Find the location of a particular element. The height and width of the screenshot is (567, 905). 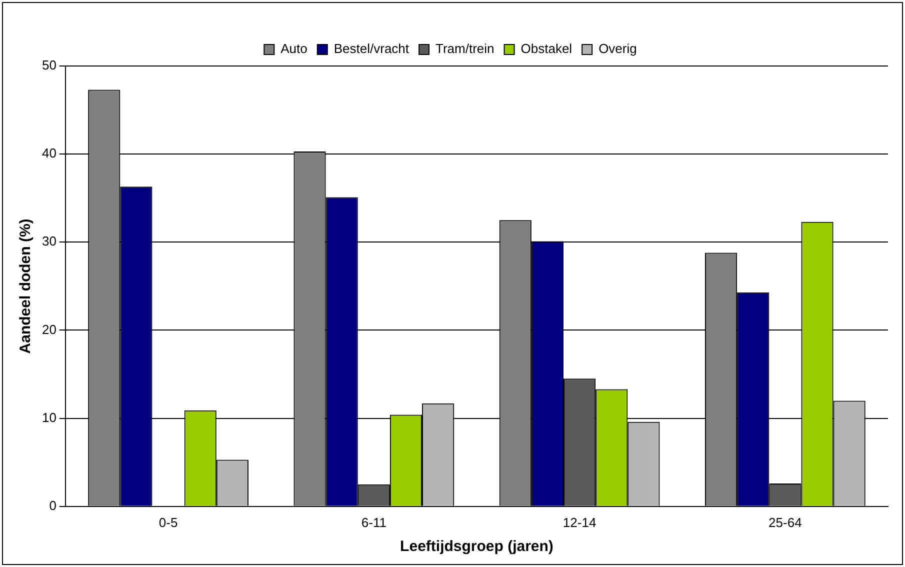

y-tick-label: 40 is located at coordinates (49, 153).